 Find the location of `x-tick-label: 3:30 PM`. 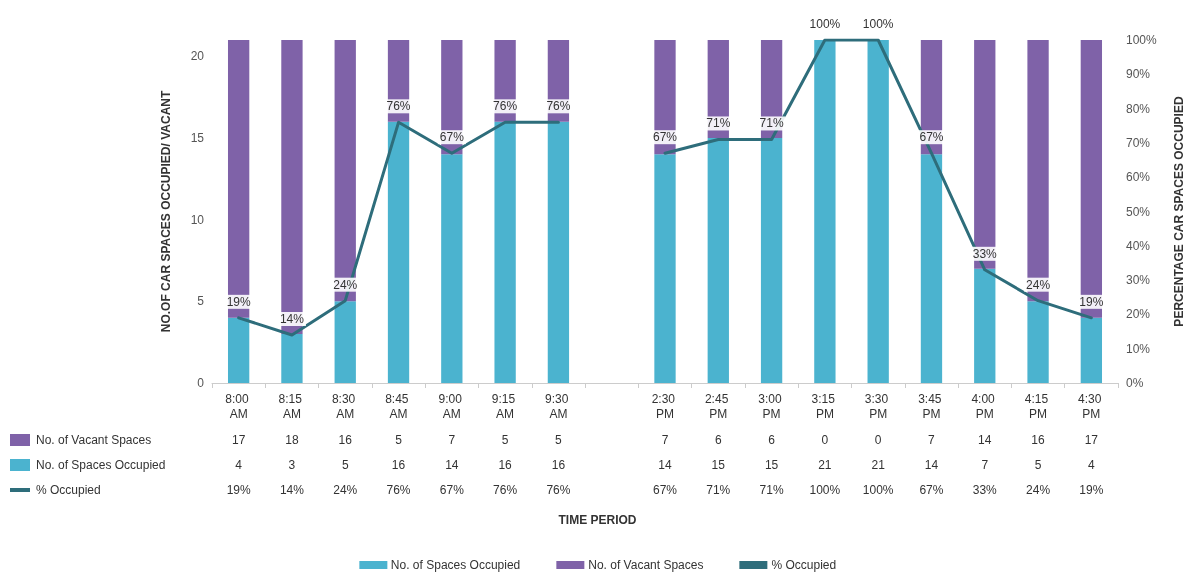

x-tick-label: 3:30 PM is located at coordinates (878, 406).